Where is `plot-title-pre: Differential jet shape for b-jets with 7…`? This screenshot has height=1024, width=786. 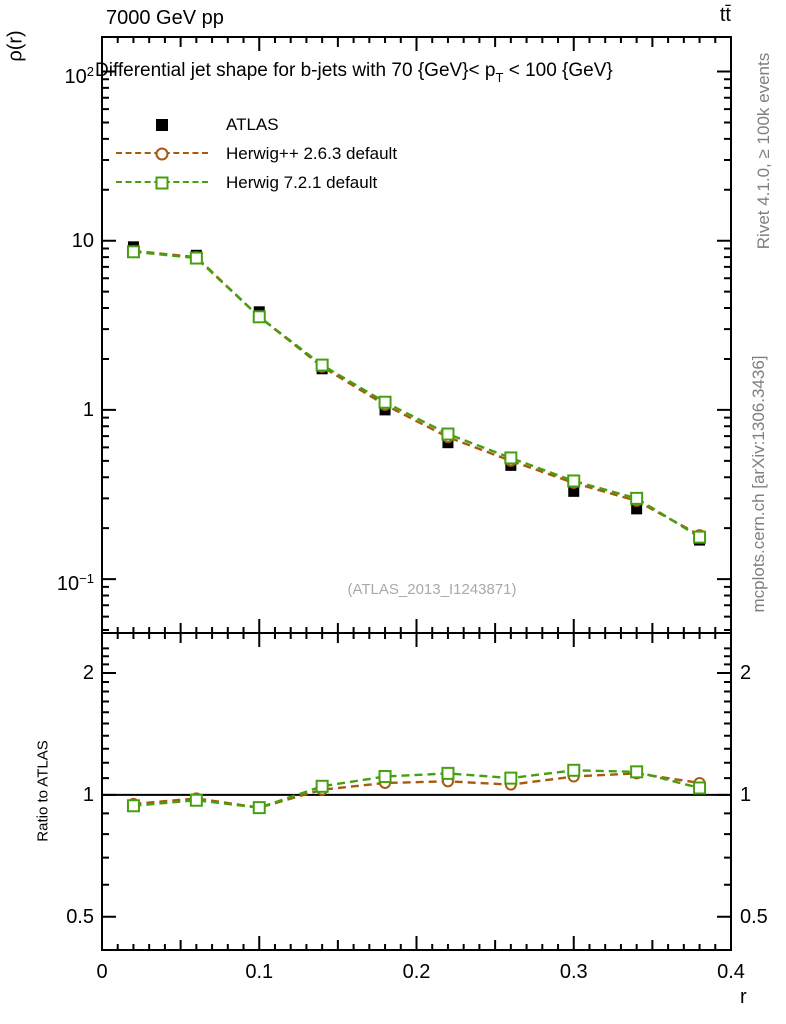 plot-title-pre: Differential jet shape for b-jets with 7… is located at coordinates (295, 70).